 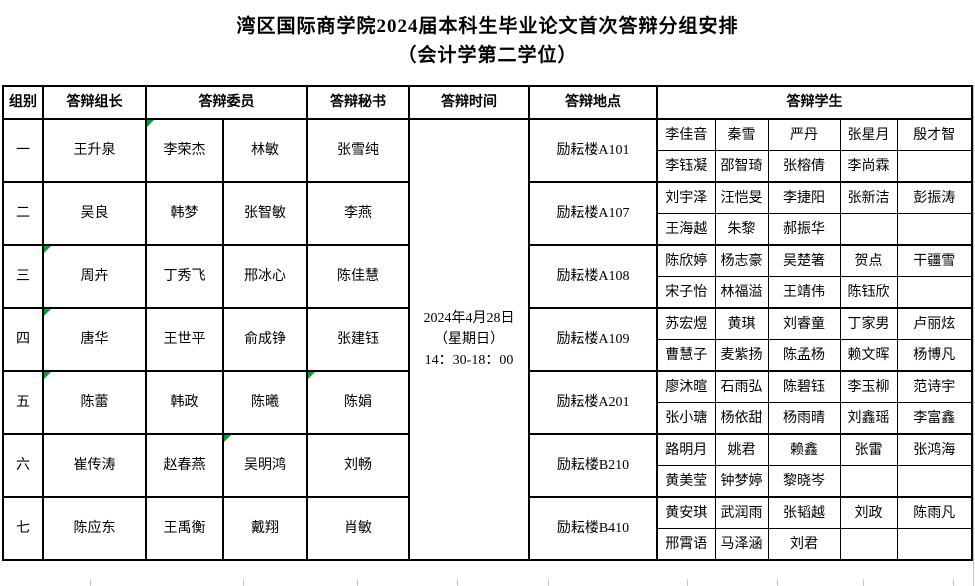 What do you see at coordinates (487, 26) in the screenshot?
I see `page-title: 湾区国际商学院2024届本科生毕业论文首次答辩分组安排` at bounding box center [487, 26].